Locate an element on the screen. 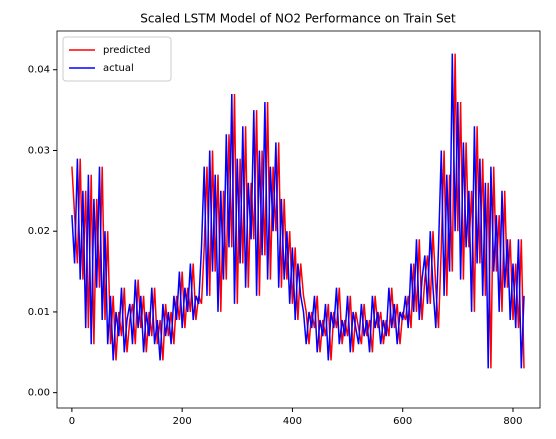  y-tick-label: 0.02 is located at coordinates (39, 231).